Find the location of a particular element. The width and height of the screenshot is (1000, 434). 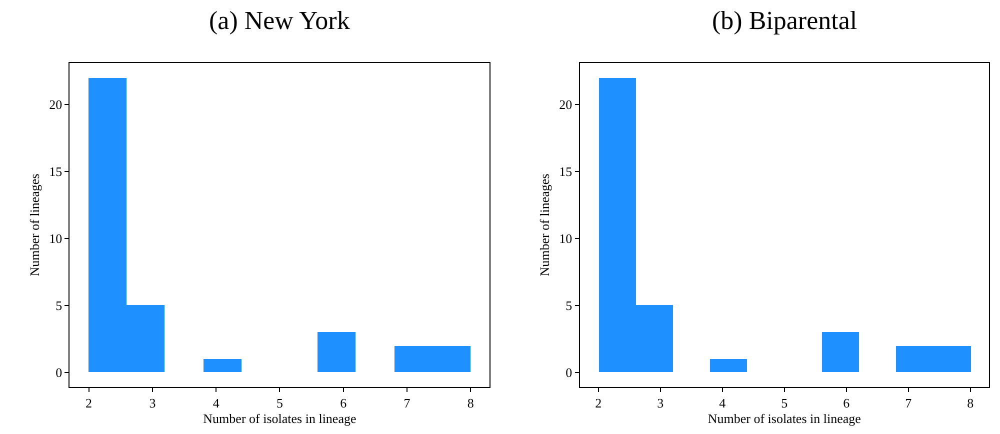

chart-title: (b) Biparental is located at coordinates (785, 20).